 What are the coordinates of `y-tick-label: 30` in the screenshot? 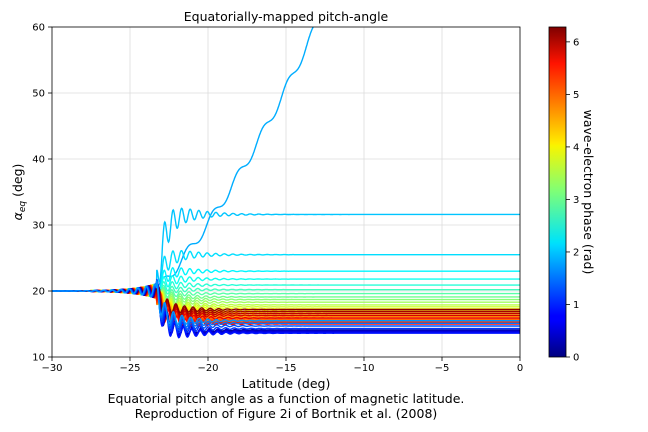 It's located at (38, 226).